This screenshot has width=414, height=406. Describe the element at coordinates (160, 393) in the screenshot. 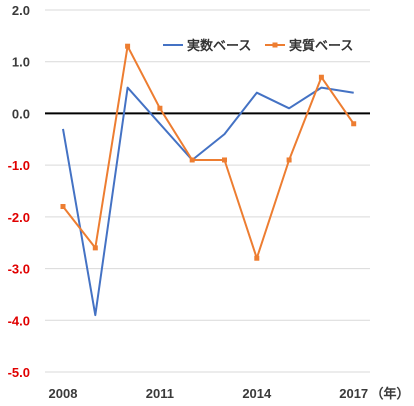

I see `x-tick-label: 2011` at that location.